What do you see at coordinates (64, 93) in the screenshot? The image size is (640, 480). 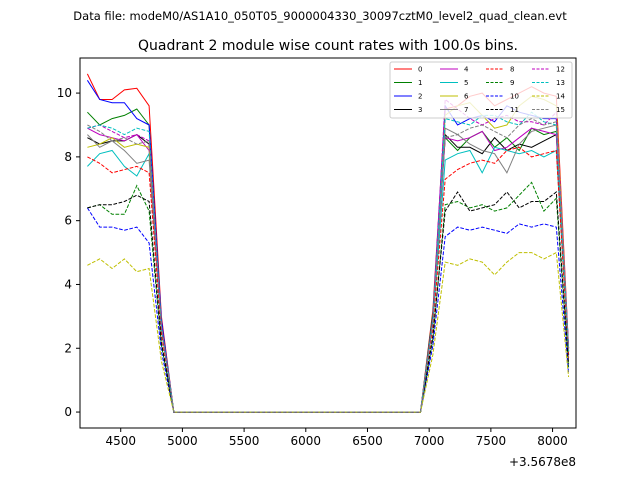 I see `y-tick-label: 10` at bounding box center [64, 93].